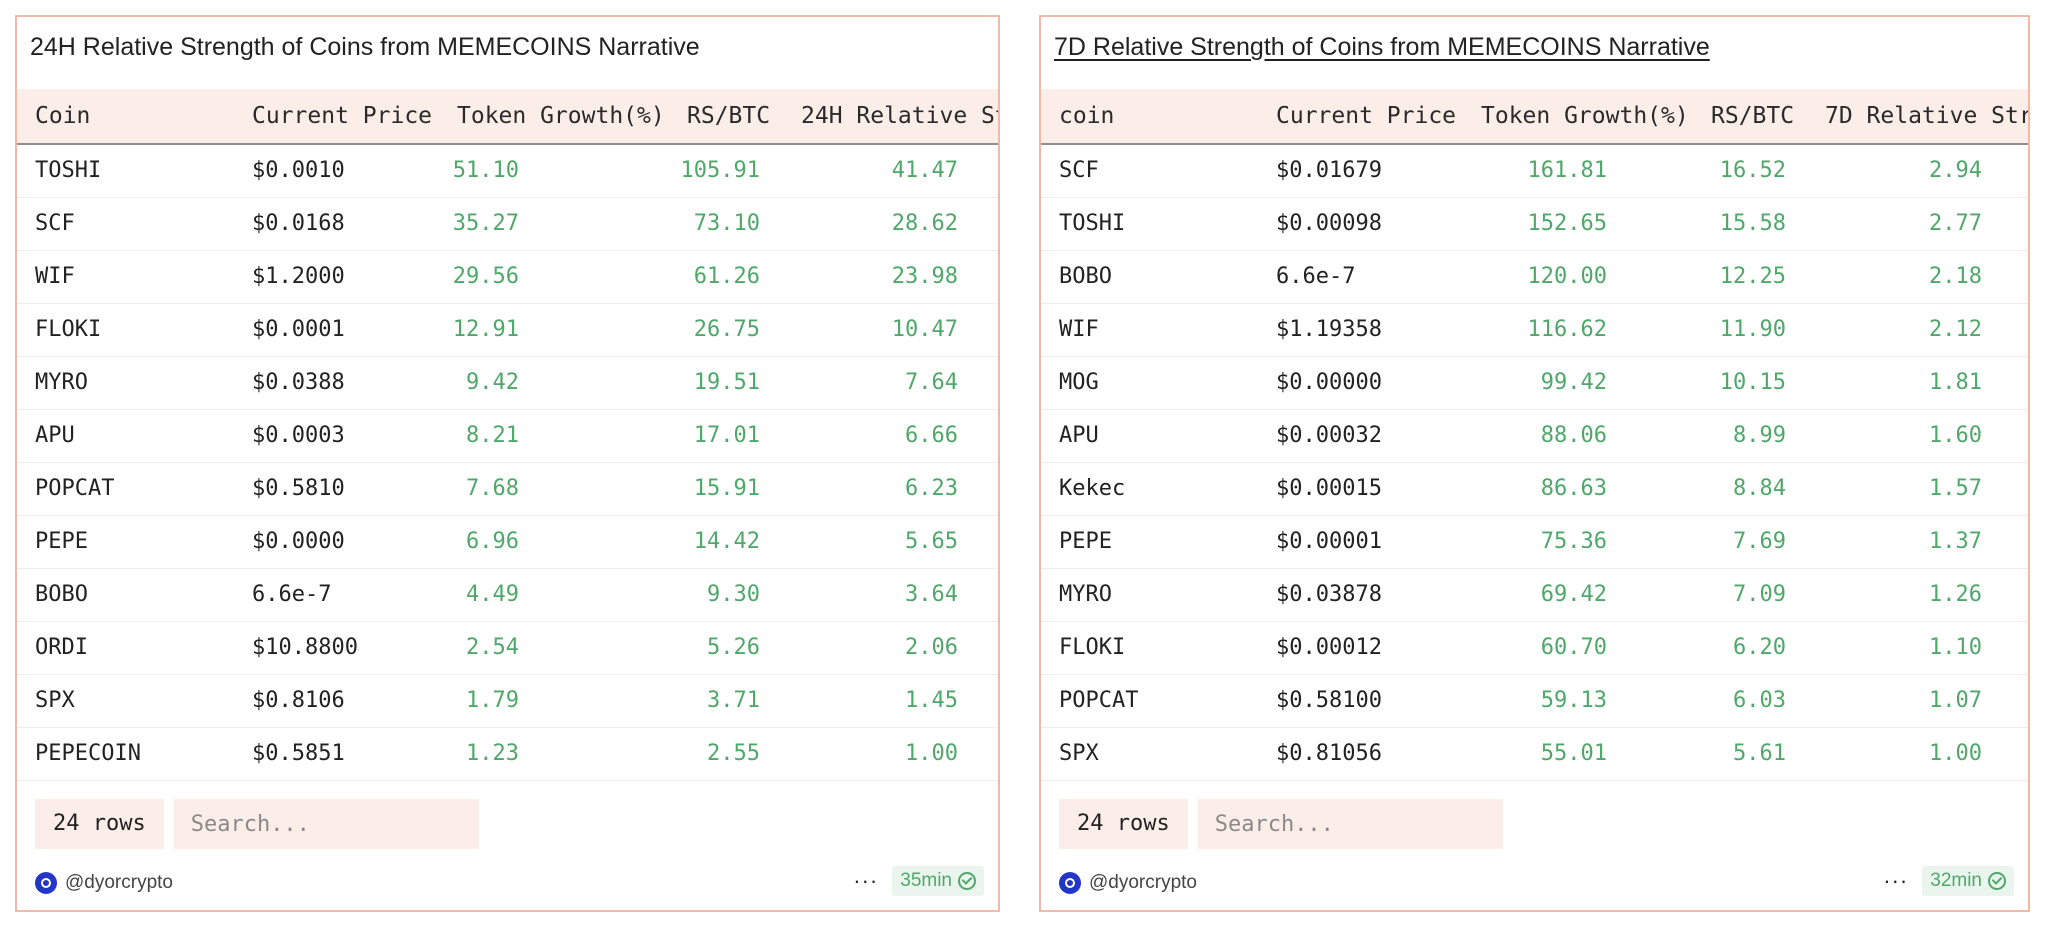  Describe the element at coordinates (726, 276) in the screenshot. I see `cell-rs-btc: 61.26` at that location.